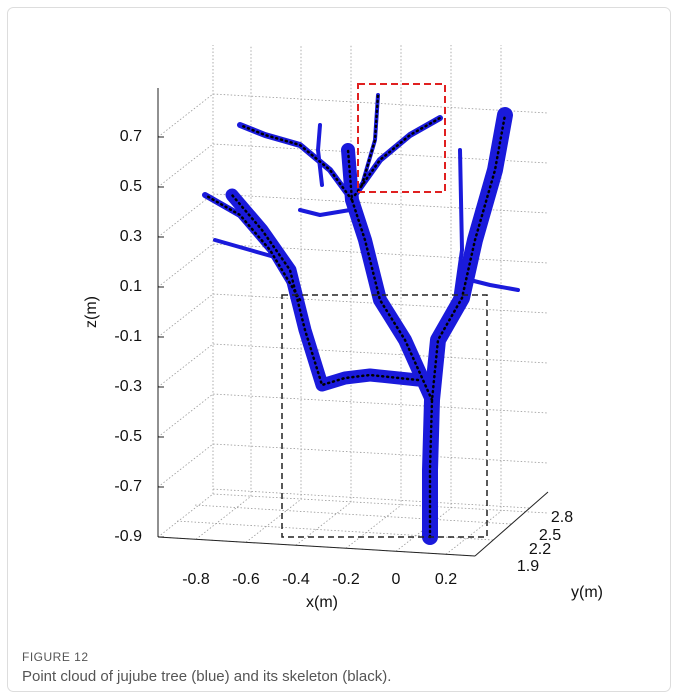 The height and width of the screenshot is (699, 678). What do you see at coordinates (128, 536) in the screenshot?
I see `z-tick-label: -0.9` at bounding box center [128, 536].